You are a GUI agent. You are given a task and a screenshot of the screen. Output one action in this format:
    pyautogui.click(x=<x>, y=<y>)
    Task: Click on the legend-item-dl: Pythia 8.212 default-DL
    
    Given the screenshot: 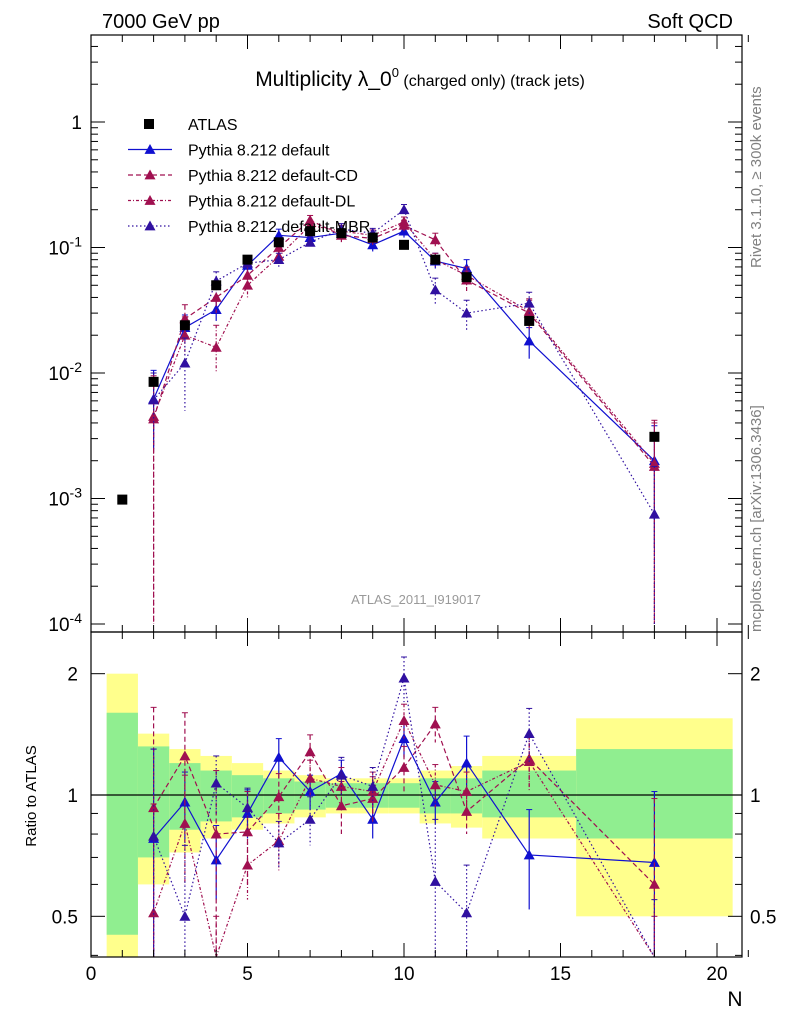 What is the action you would take?
    pyautogui.click(x=241, y=202)
    